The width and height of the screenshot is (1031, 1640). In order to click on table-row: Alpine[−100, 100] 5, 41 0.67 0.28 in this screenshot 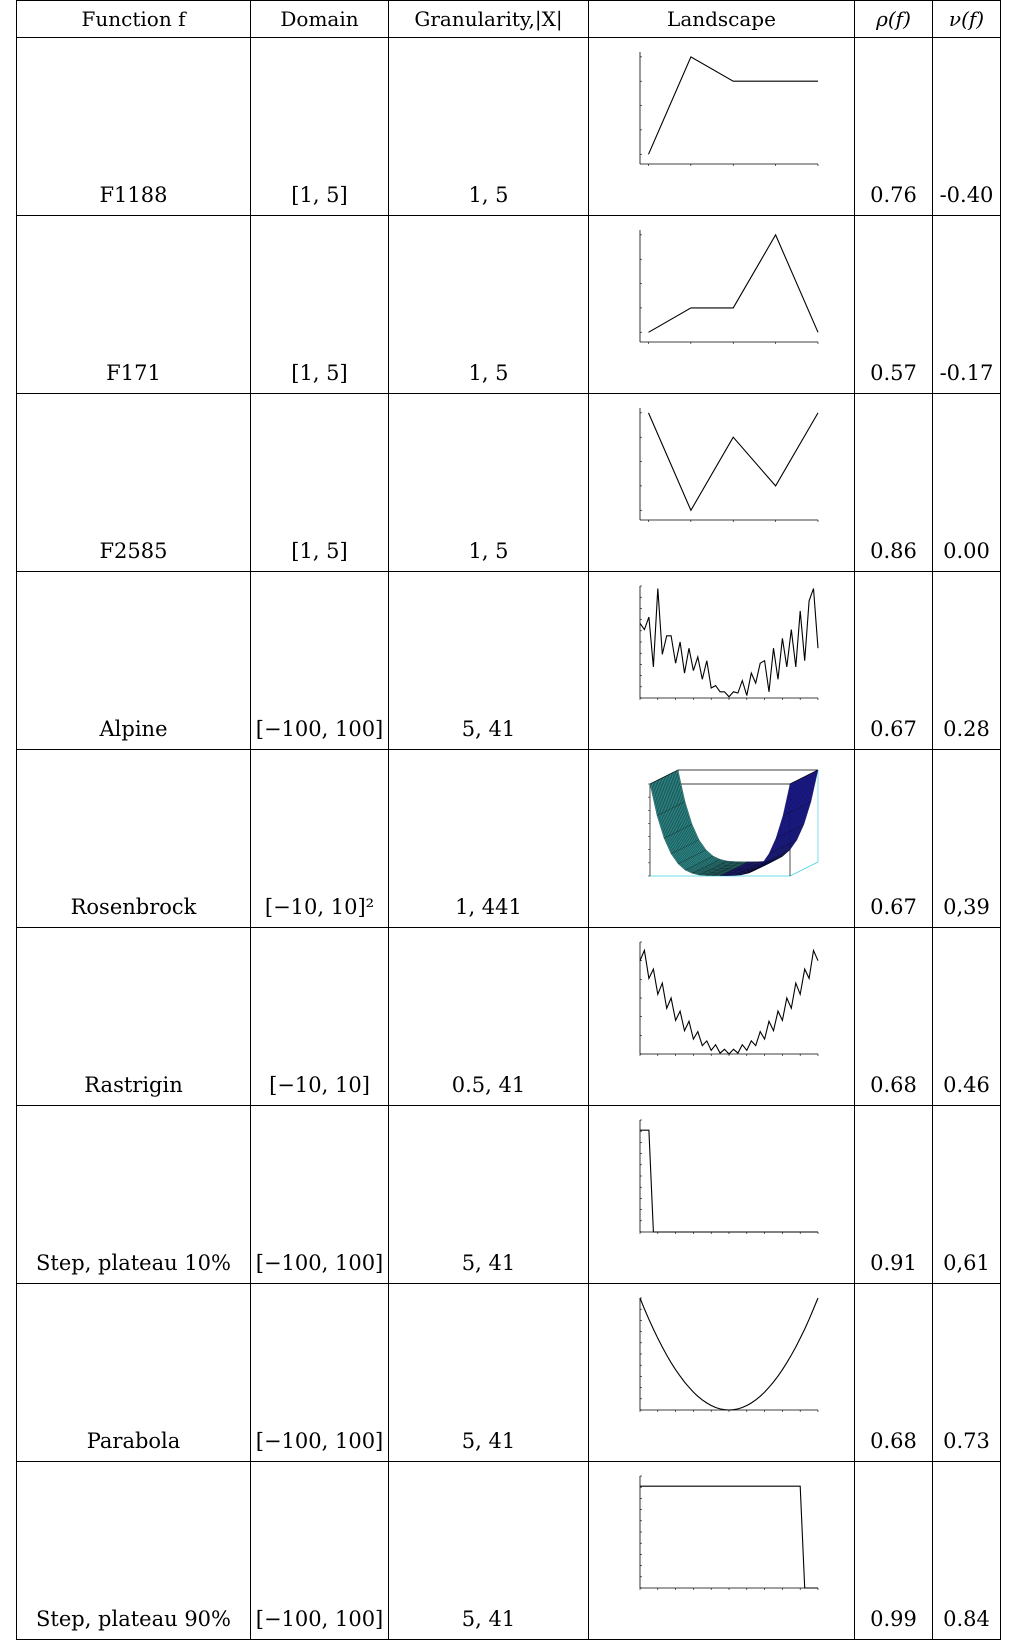, I will do `click(509, 661)`.